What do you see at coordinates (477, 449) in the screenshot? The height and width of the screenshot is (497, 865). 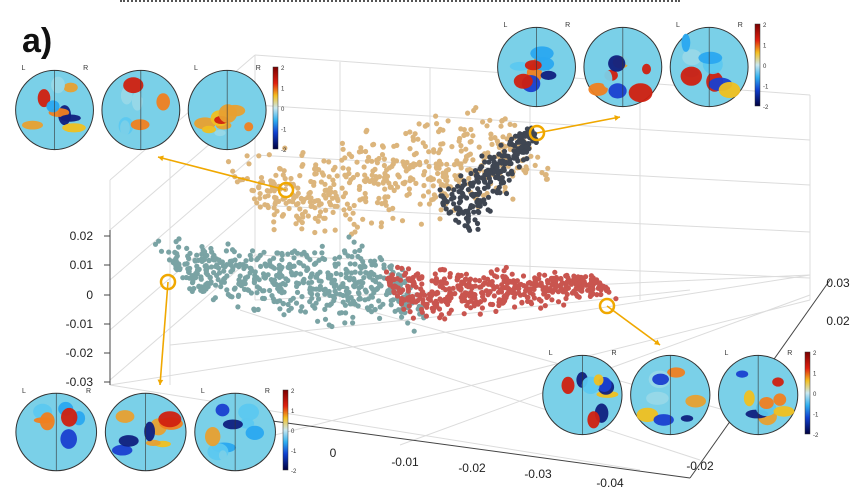 I see `x-axis-line` at bounding box center [477, 449].